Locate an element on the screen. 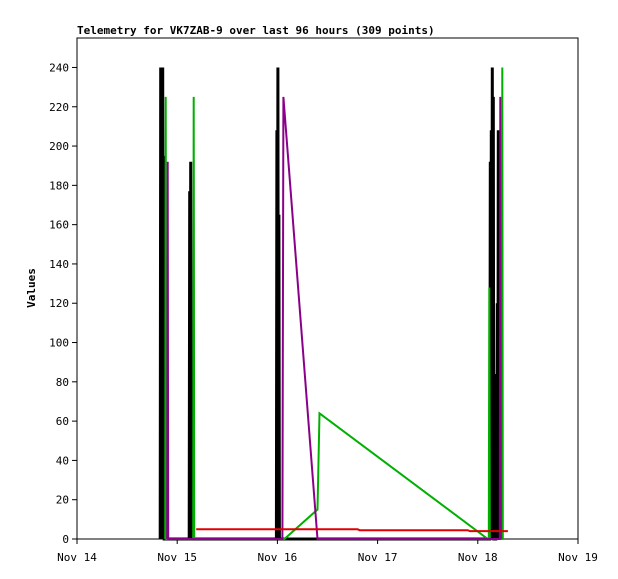  x-tick-label: Nov 18 is located at coordinates (478, 557).